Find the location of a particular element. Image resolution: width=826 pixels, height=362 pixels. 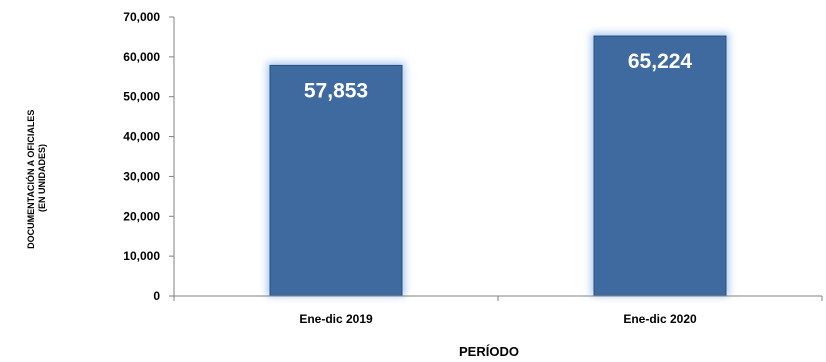

y-tick-label: 0 is located at coordinates (156, 296).